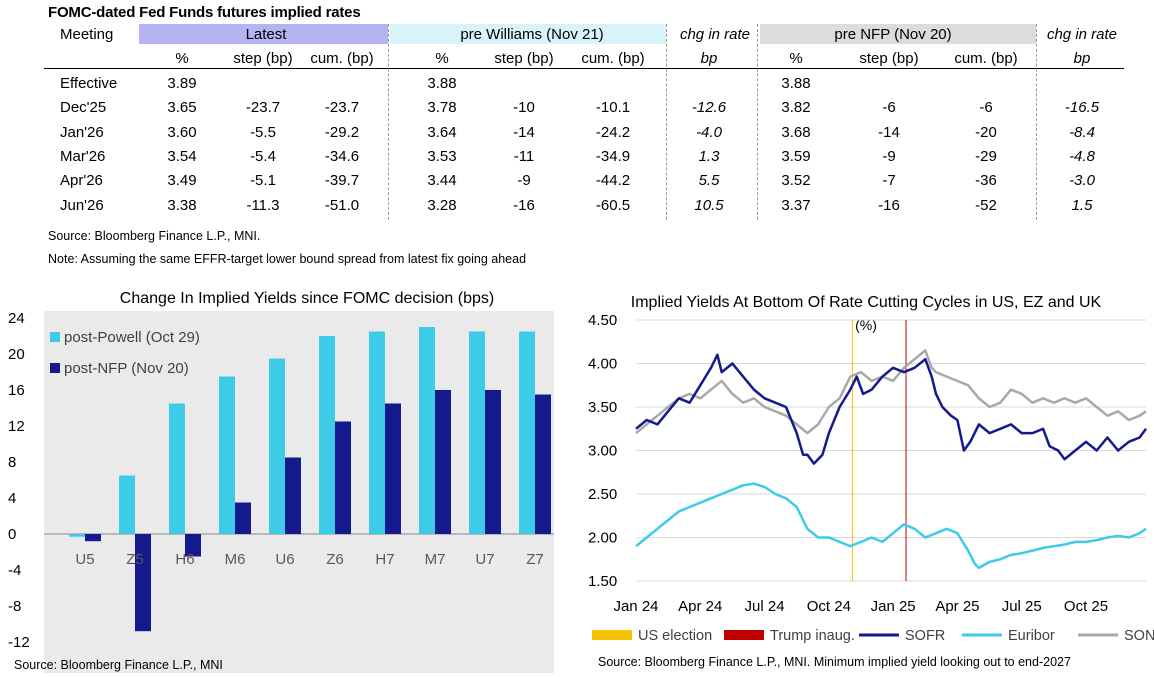 Image resolution: width=1154 pixels, height=677 pixels. What do you see at coordinates (1031, 636) in the screenshot?
I see `legend-label: Euribor` at bounding box center [1031, 636].